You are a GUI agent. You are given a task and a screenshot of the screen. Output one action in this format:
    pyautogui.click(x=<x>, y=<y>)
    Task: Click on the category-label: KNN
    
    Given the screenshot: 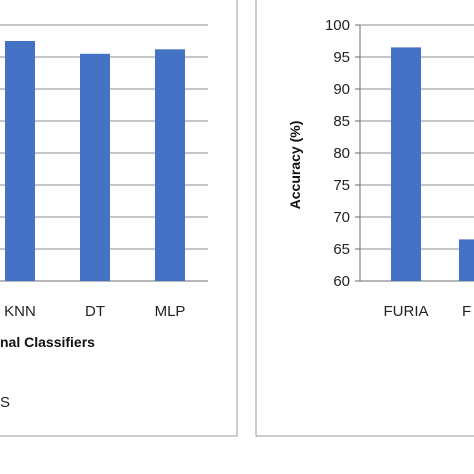 What is the action you would take?
    pyautogui.click(x=20, y=311)
    